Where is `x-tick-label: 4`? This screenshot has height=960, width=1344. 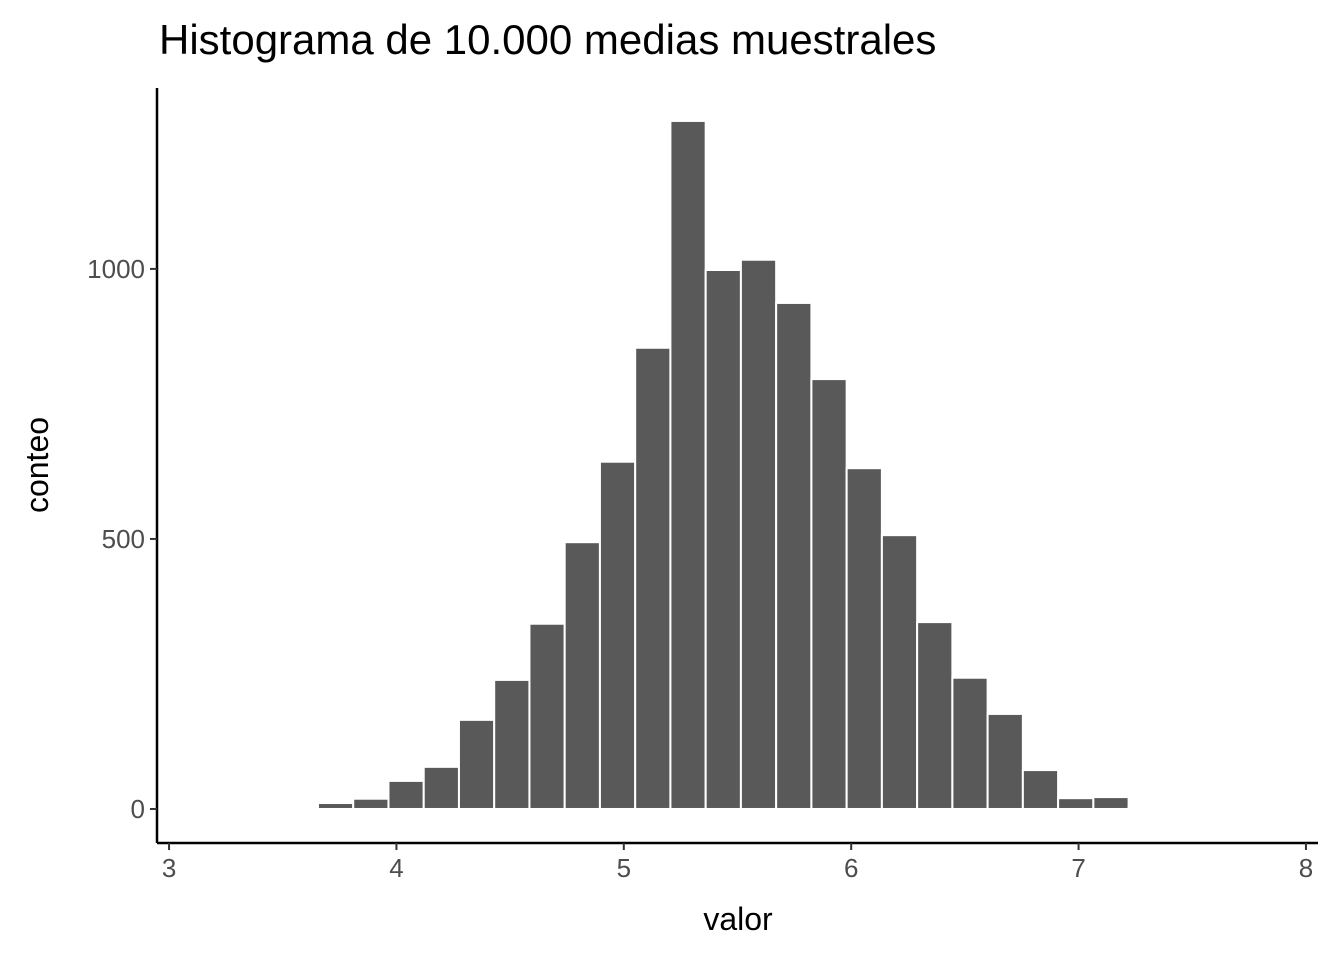
x-tick-label: 4 is located at coordinates (396, 868).